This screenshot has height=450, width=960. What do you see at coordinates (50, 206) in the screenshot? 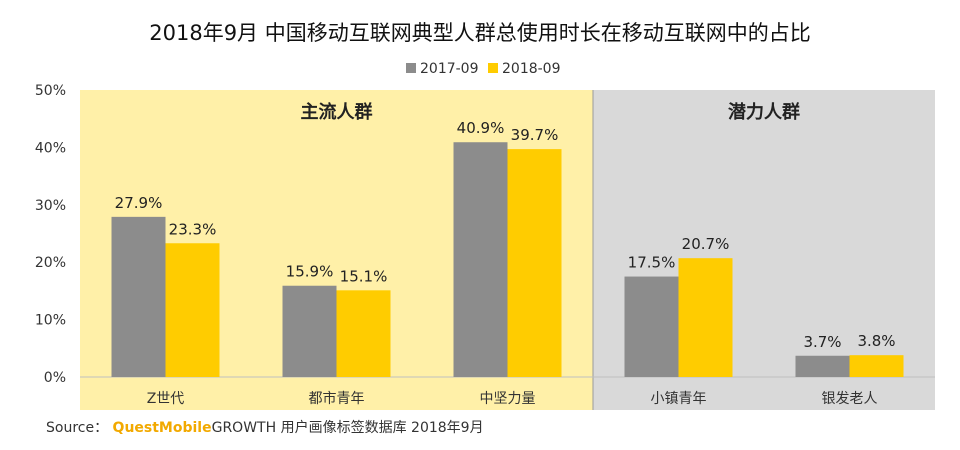
I see `y-tick-label: 30%` at bounding box center [50, 206].